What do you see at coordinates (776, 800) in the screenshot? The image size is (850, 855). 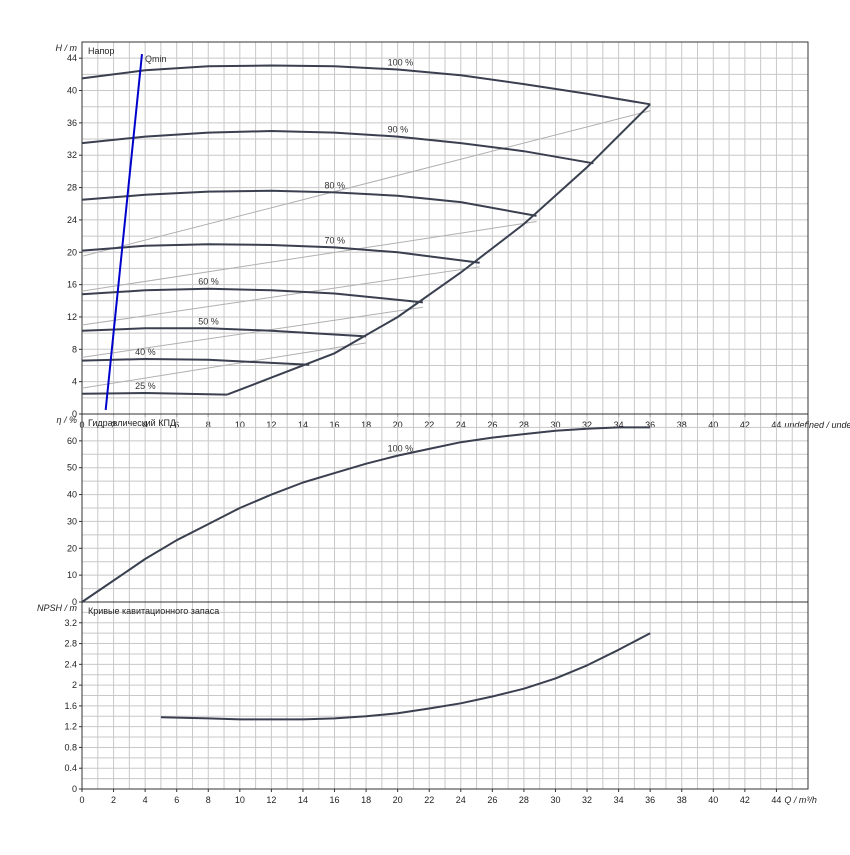 I see `x-tick-label: 44` at bounding box center [776, 800].